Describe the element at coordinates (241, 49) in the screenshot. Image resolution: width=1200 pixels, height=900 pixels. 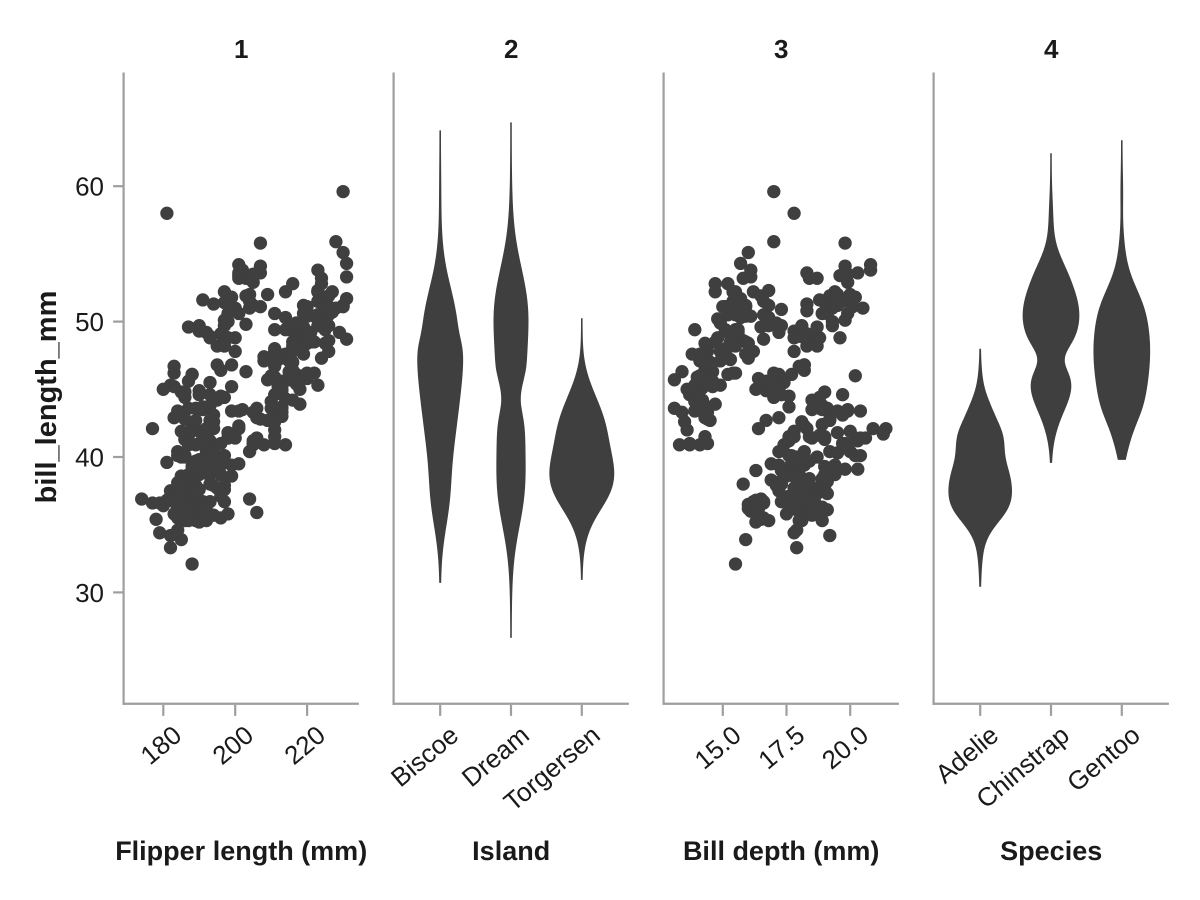
I see `svg-text: 1` at that location.